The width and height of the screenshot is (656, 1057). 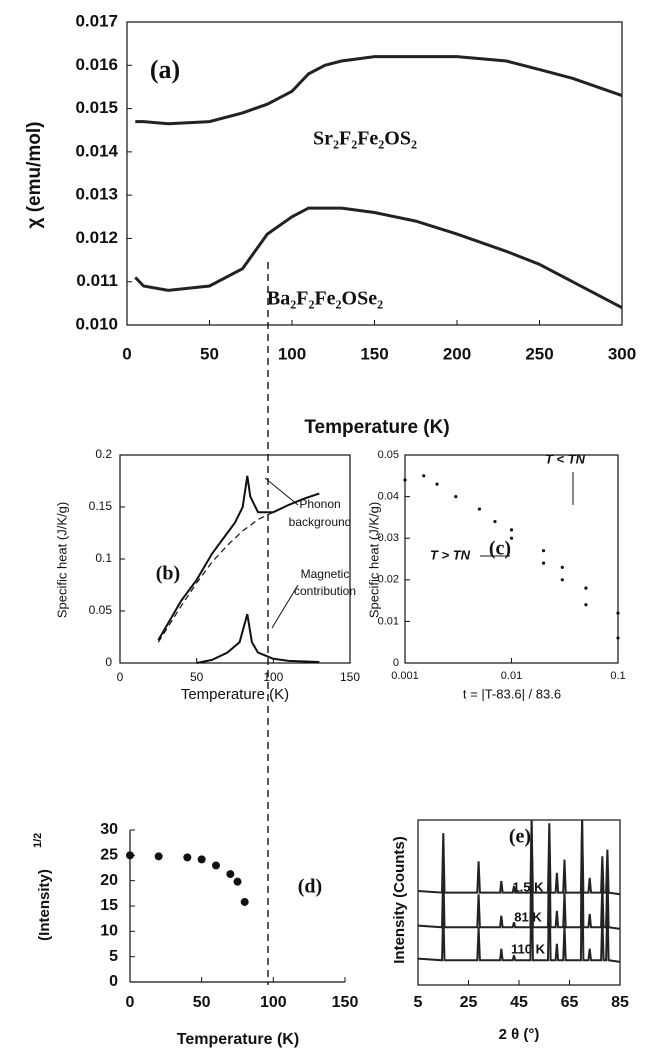 What do you see at coordinates (325, 591) in the screenshot?
I see `annotation: contribution` at bounding box center [325, 591].